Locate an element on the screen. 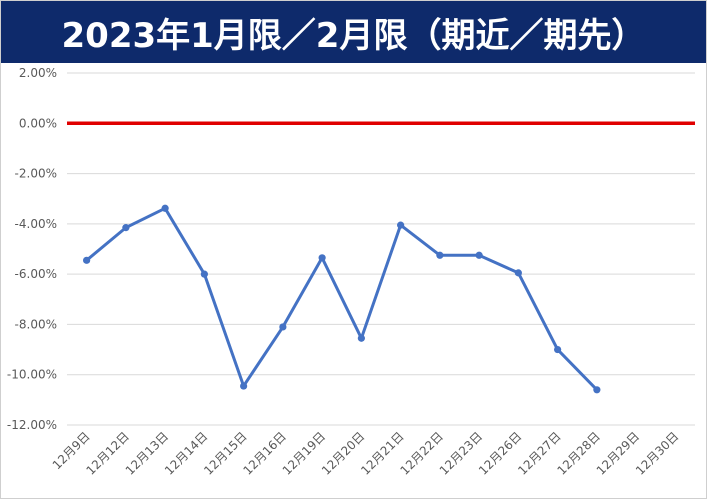 The width and height of the screenshot is (707, 499). y-tick-label: 0.00% is located at coordinates (38, 123).